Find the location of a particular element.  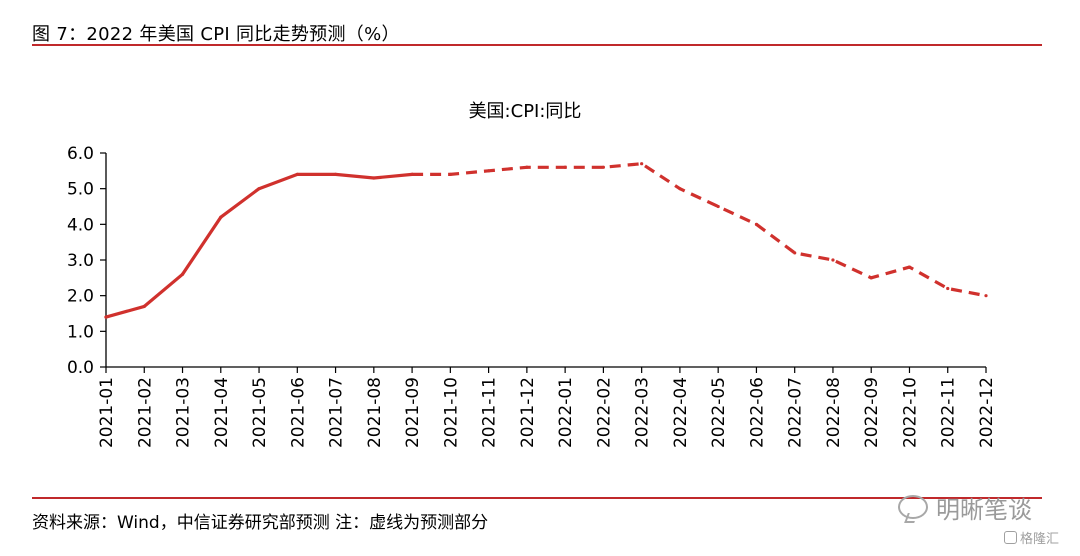

x-tick-label: 2022-06 is located at coordinates (757, 412).